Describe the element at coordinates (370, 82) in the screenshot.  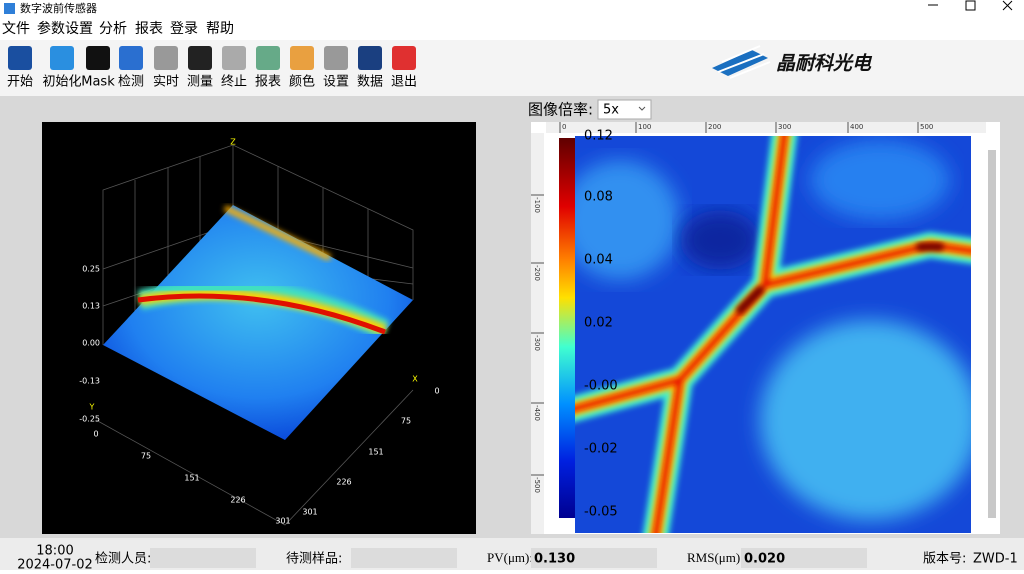
I see `tool-label: 数据` at that location.